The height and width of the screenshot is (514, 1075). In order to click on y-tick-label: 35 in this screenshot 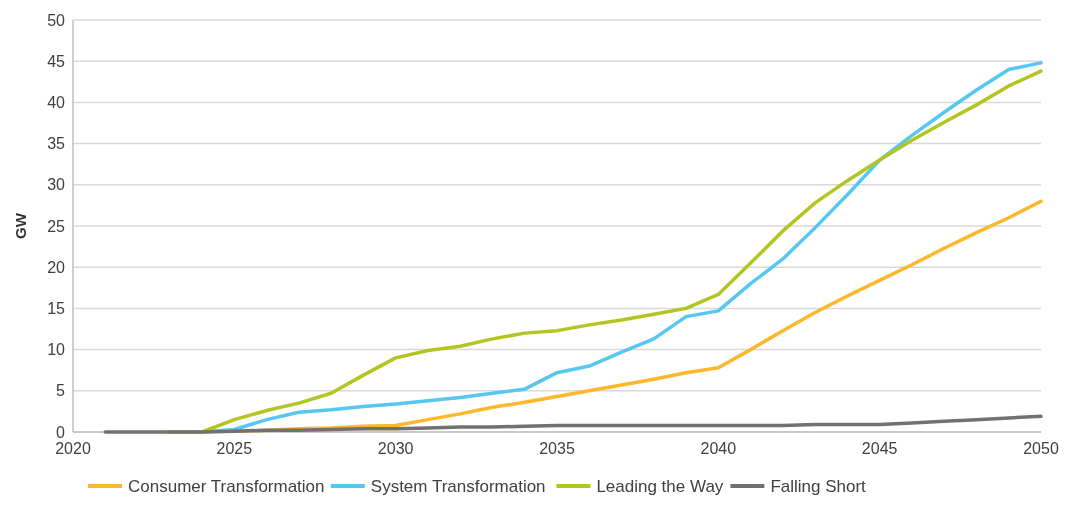, I will do `click(56, 144)`.